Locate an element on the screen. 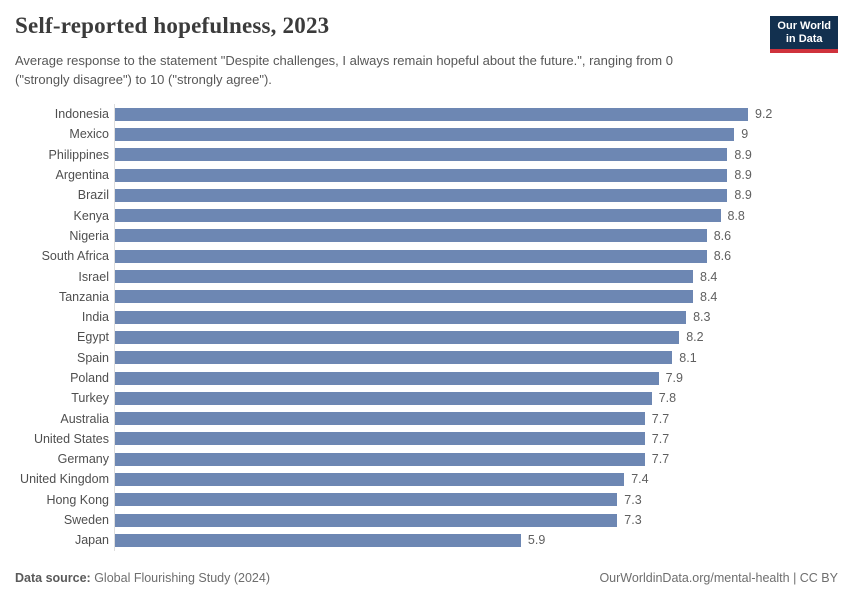  country-label: Sweden is located at coordinates (86, 520).